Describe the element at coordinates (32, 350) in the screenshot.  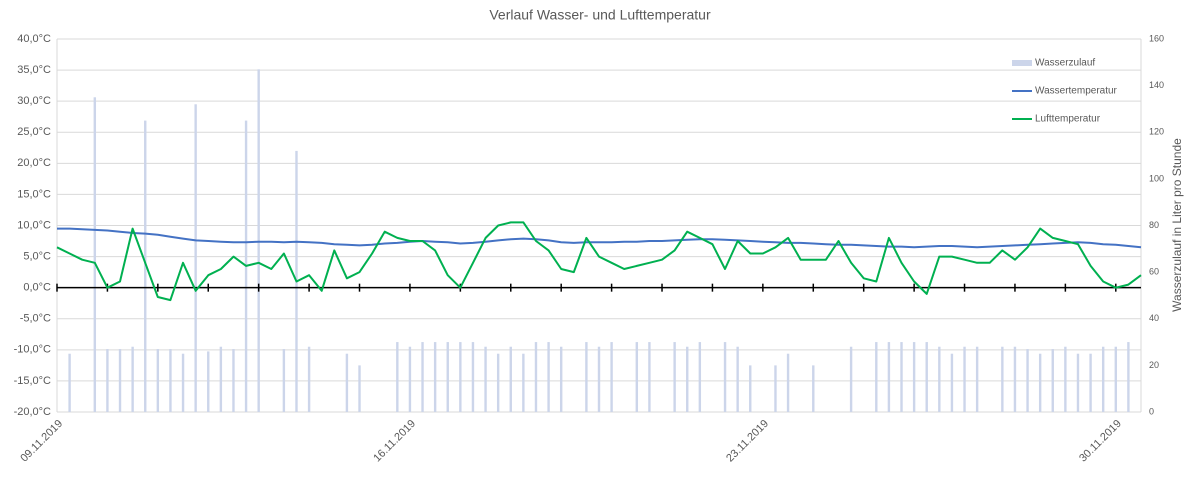
I see `y-tick-label: -10,0°C` at that location.